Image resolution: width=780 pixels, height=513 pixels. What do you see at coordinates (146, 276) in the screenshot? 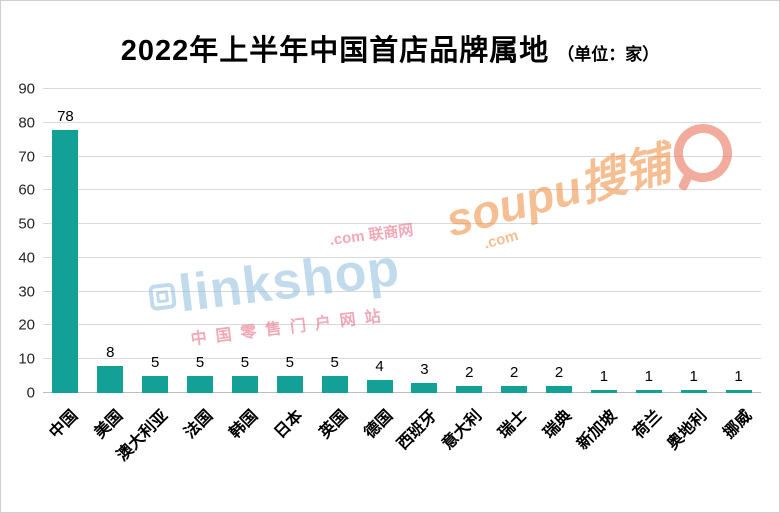
I see `bar-column: 5 澳大利亚` at bounding box center [146, 276].